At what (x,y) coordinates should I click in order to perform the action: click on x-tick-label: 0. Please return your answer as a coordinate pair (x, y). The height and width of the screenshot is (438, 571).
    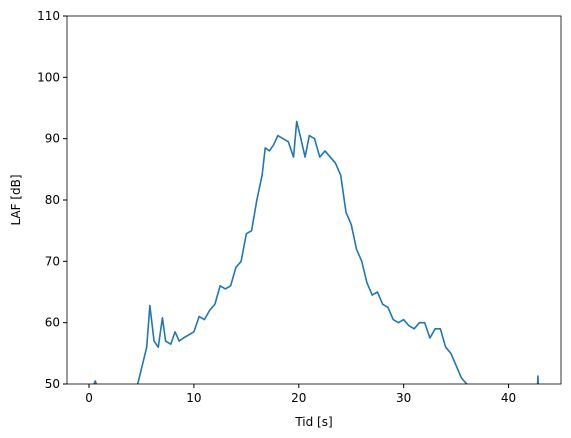
    Looking at the image, I should click on (89, 398).